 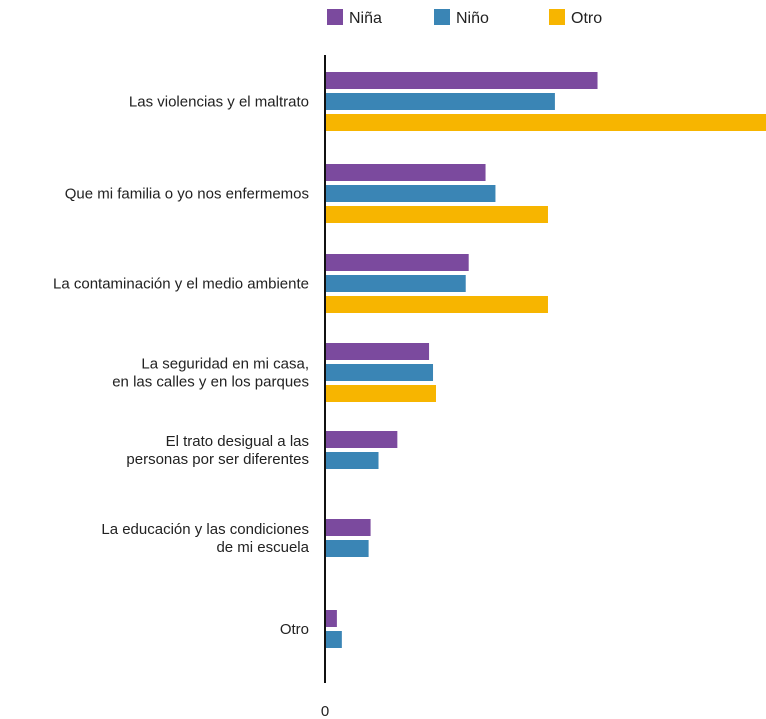 I want to click on legend-label-1: Niño, so click(x=472, y=18).